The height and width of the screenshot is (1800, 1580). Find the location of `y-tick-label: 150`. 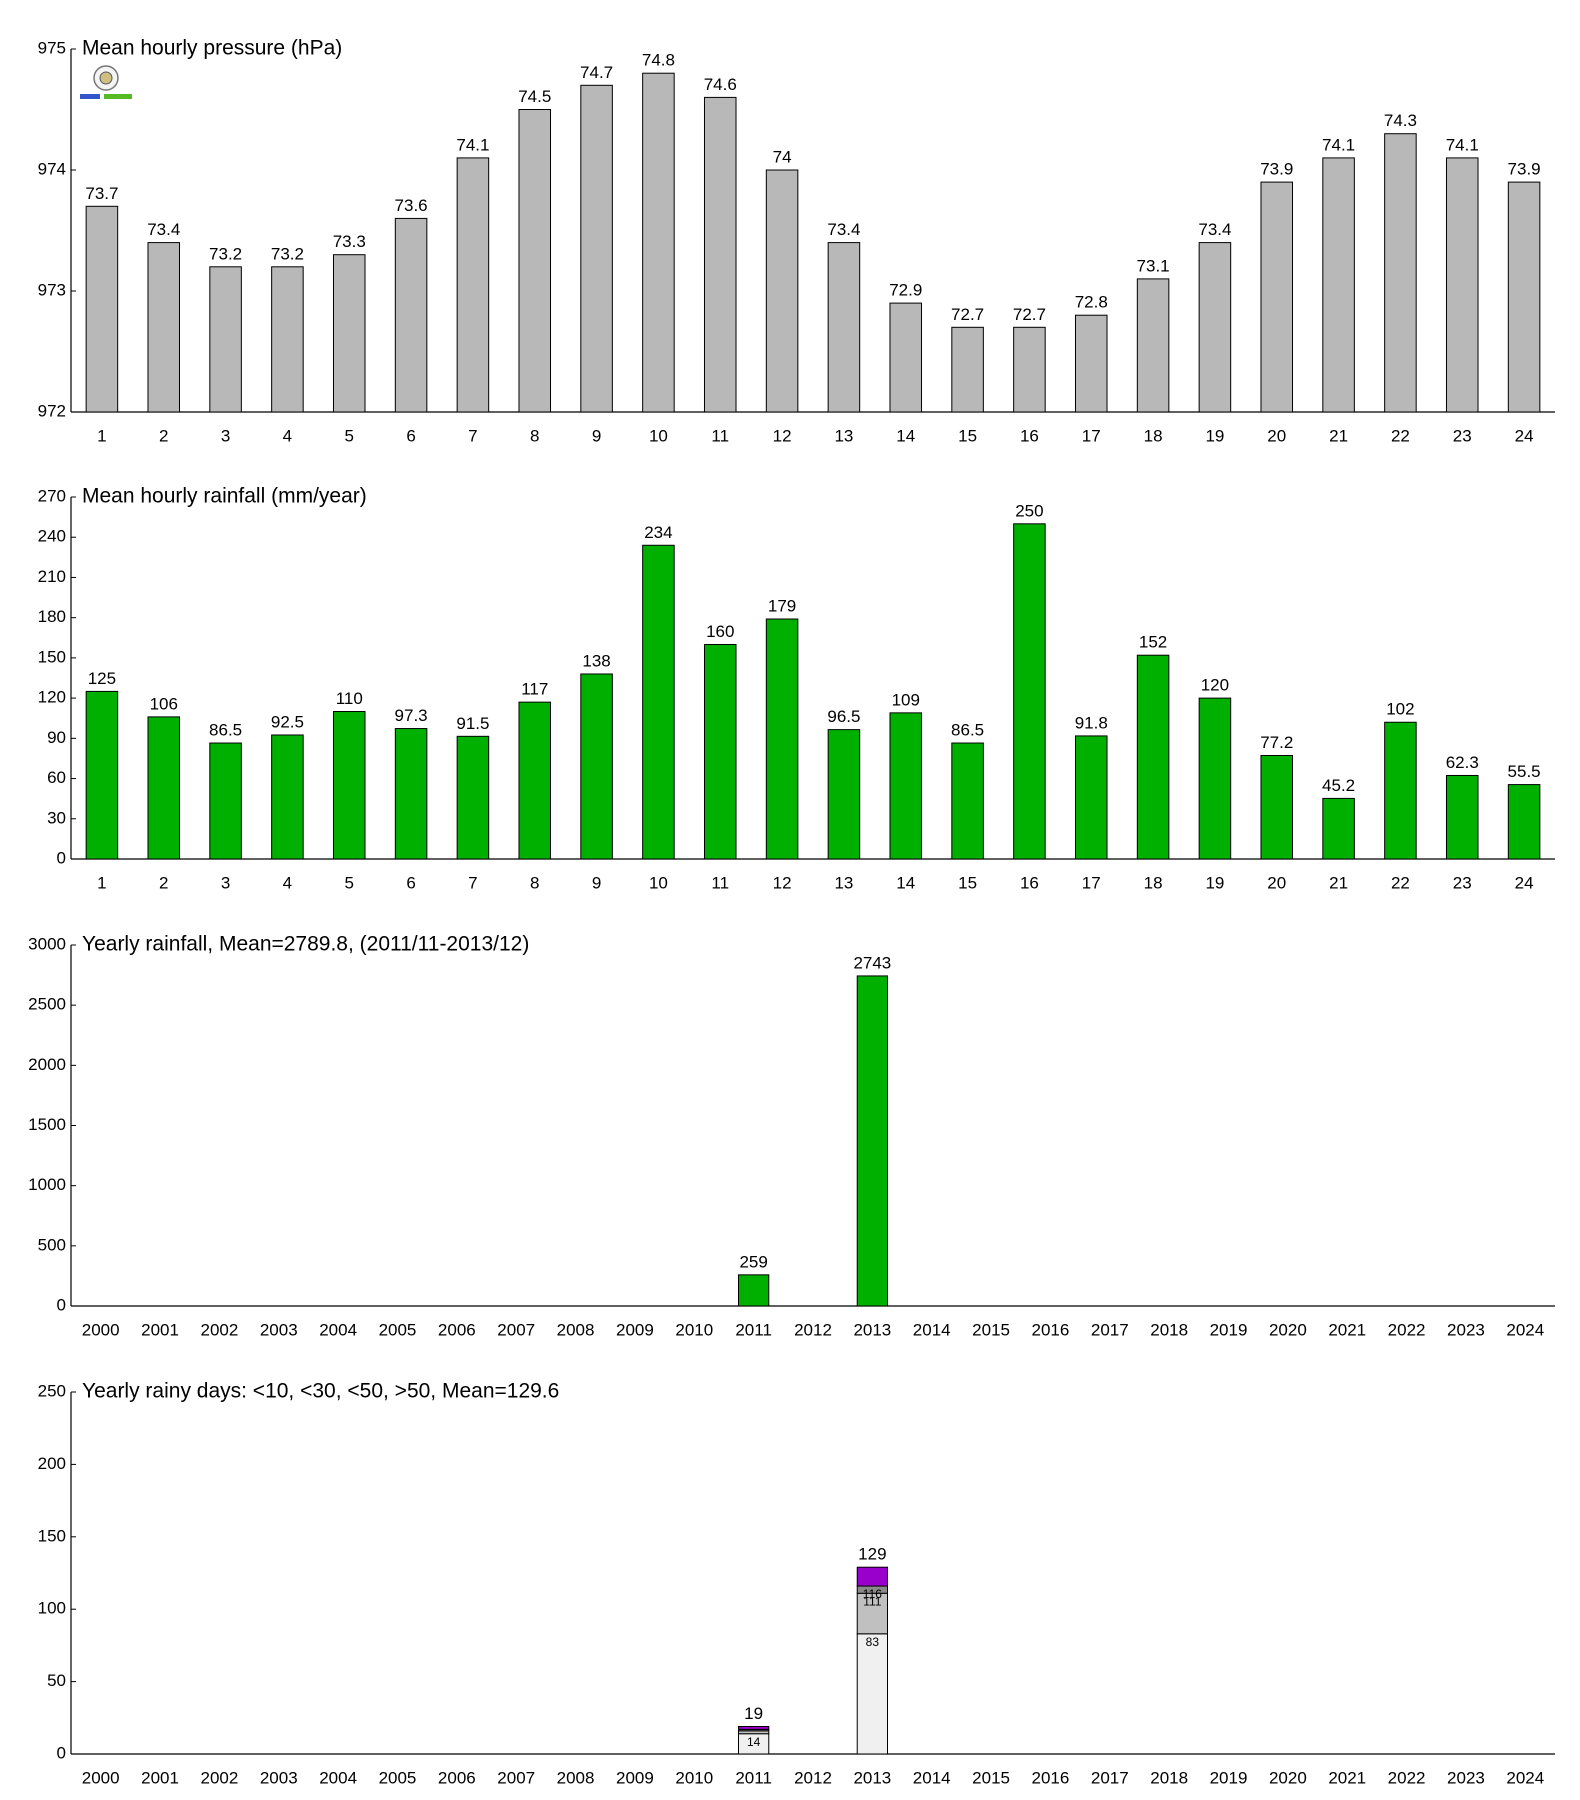

y-tick-label: 150 is located at coordinates (52, 656).